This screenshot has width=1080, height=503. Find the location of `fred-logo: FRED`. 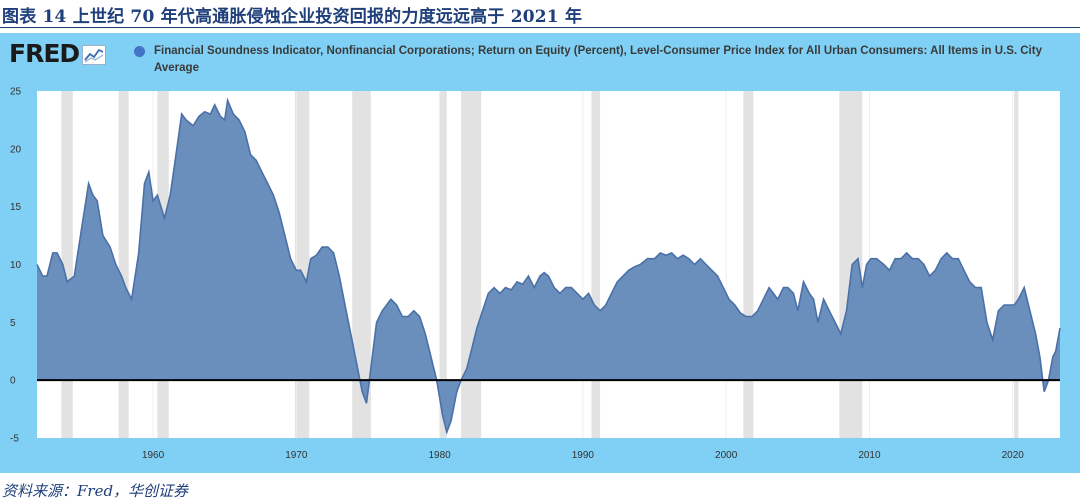

fred-logo: FRED is located at coordinates (58, 53).